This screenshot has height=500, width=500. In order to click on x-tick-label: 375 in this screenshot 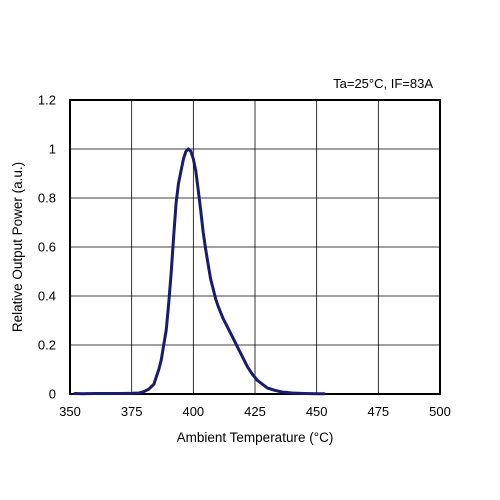, I will do `click(132, 411)`.